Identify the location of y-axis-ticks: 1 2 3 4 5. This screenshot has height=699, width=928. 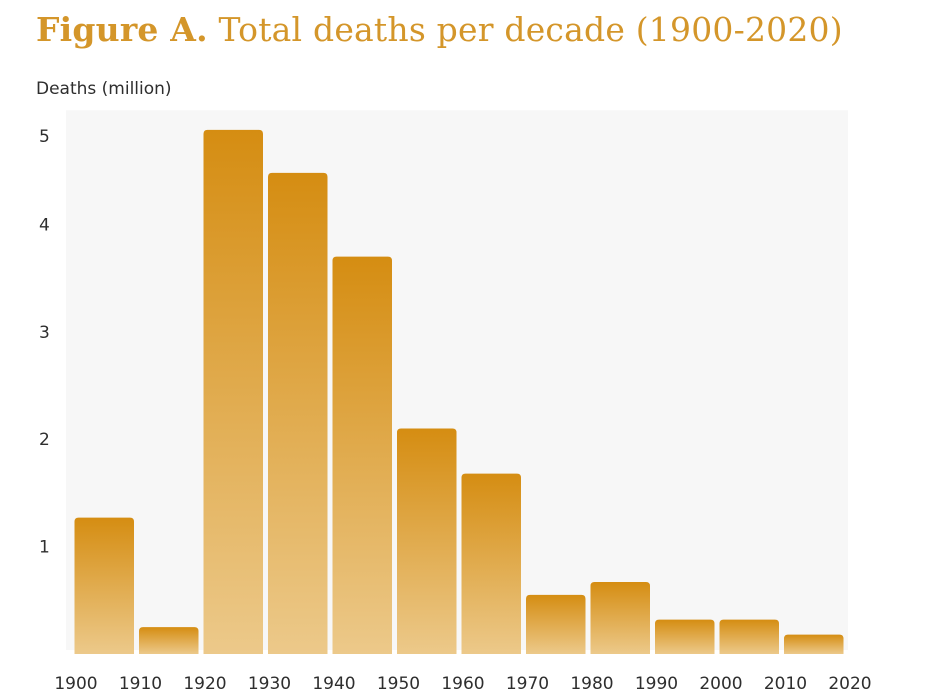
(44, 342).